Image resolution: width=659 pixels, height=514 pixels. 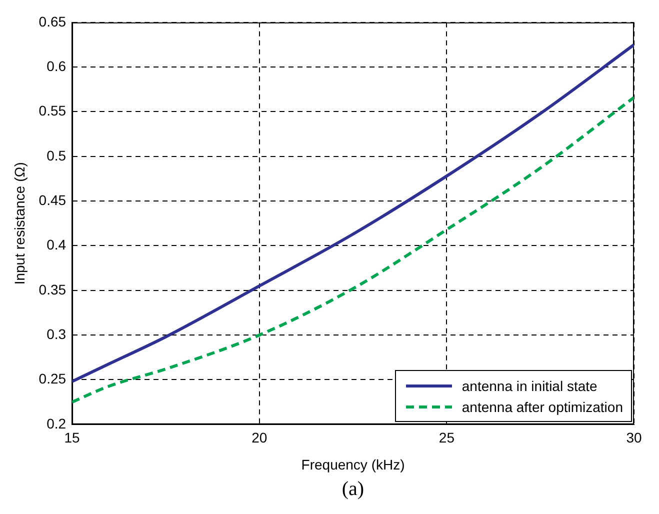 What do you see at coordinates (353, 489) in the screenshot?
I see `text: (a)` at bounding box center [353, 489].